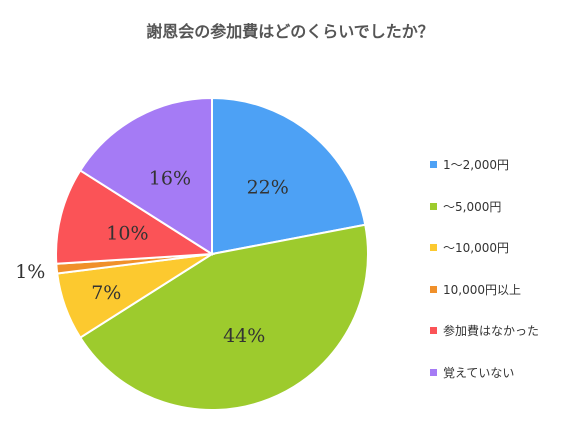 This screenshot has height=434, width=580. I want to click on data-label: 10%, so click(127, 233).